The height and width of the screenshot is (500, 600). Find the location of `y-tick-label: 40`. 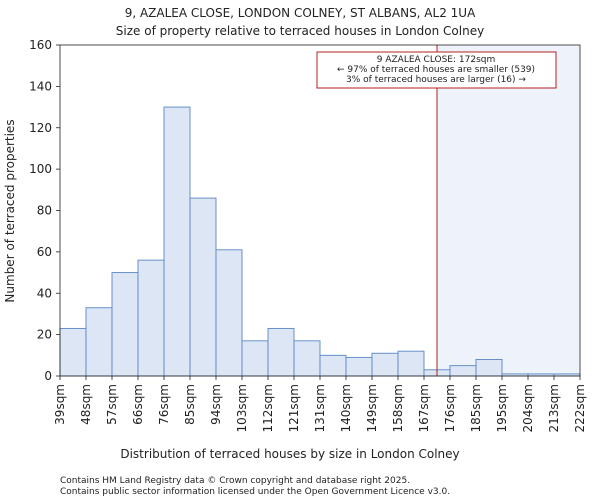

y-tick-label: 40 is located at coordinates (44, 293).